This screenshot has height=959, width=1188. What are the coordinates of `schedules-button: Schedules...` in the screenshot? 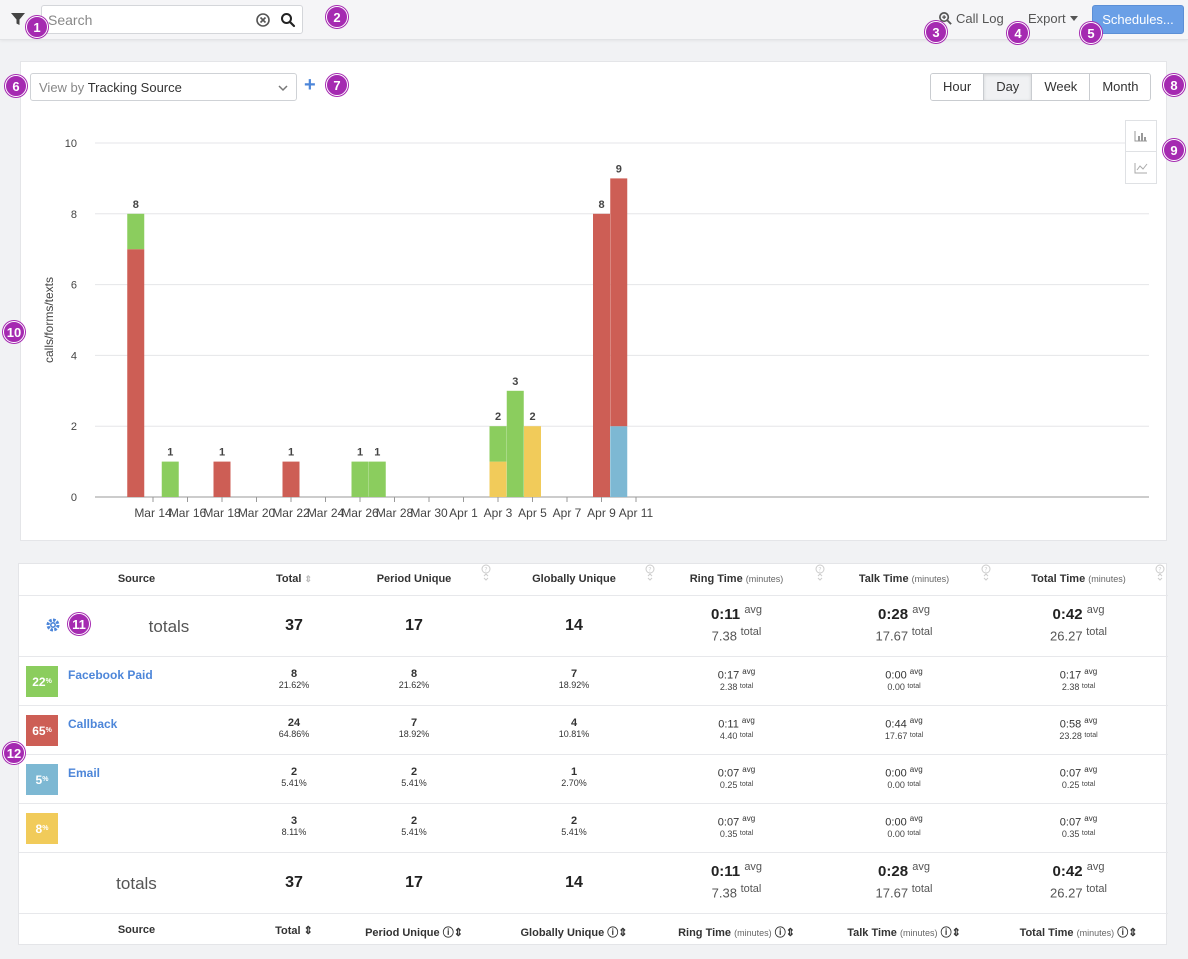 It's located at (1138, 19).